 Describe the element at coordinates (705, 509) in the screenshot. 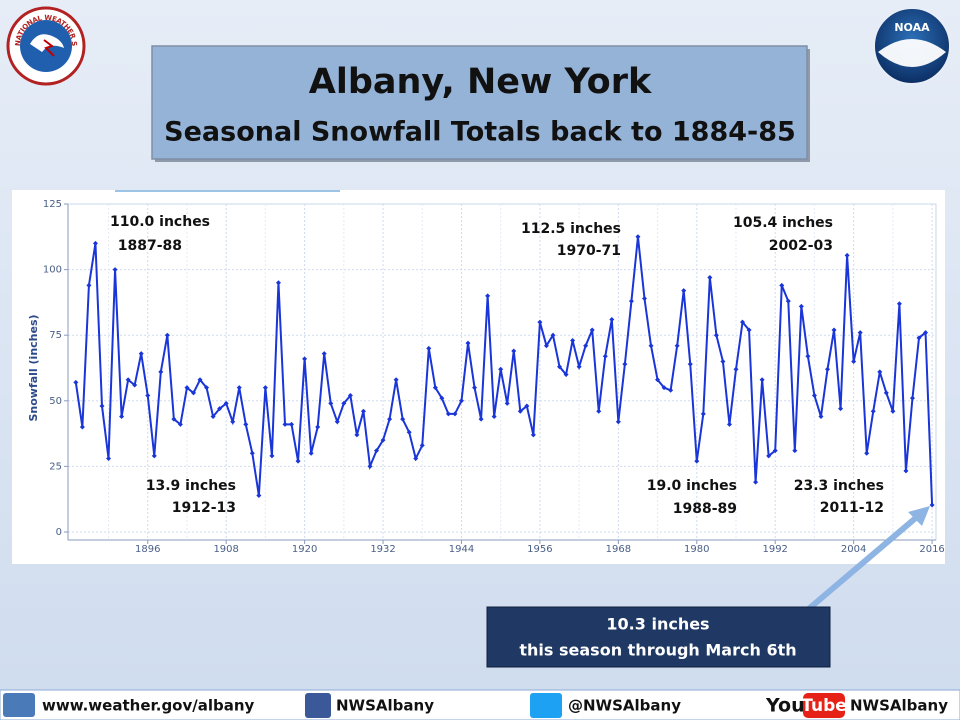

I see `annotation: 1988-89` at that location.